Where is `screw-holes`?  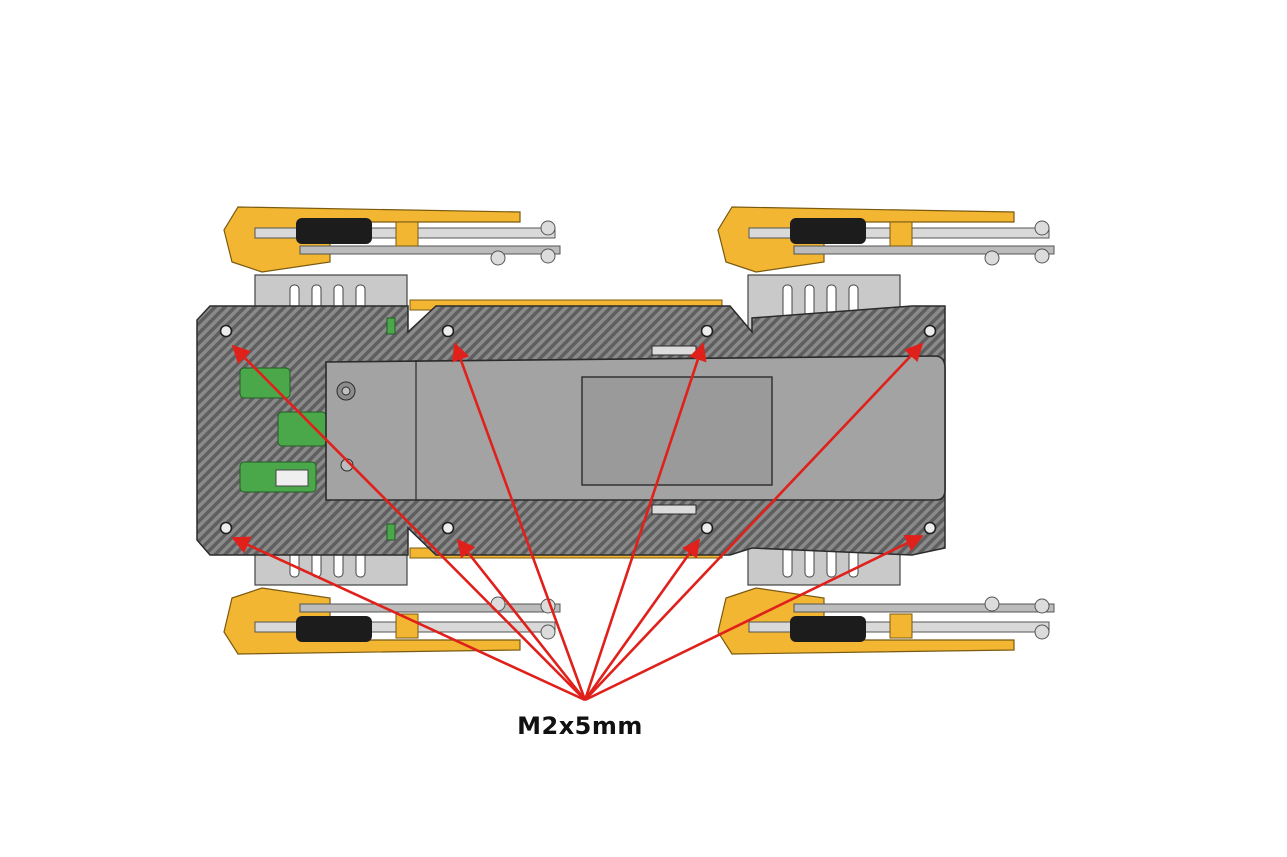
screw-holes is located at coordinates (578, 429).